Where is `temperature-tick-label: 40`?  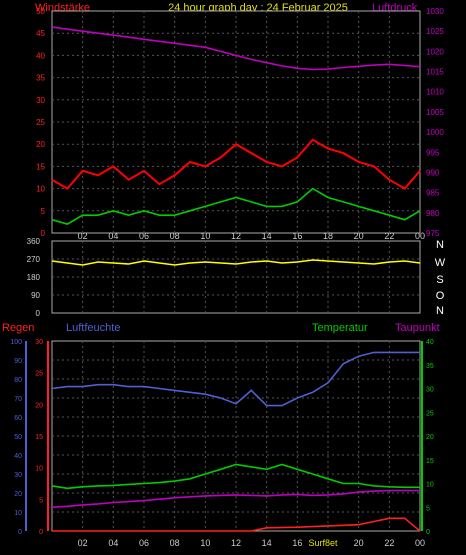 temperature-tick-label: 40 is located at coordinates (430, 342).